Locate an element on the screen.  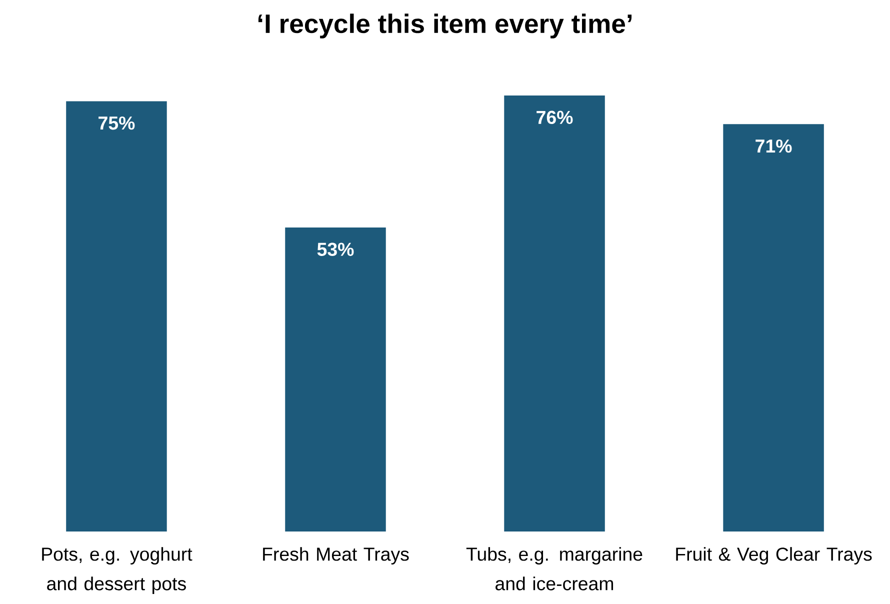
x-tick-label: Fresh Meat Trays is located at coordinates (336, 555).